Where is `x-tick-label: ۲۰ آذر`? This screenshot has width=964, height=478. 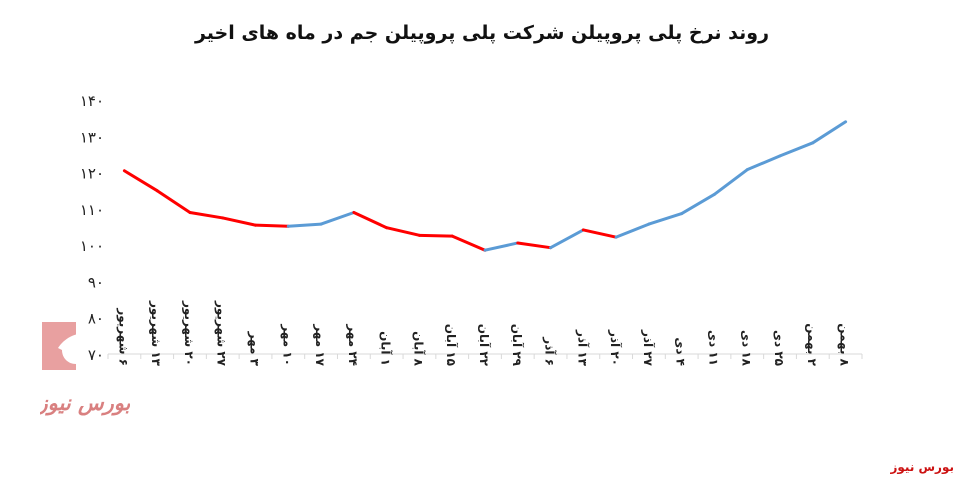
x-tick-label: ۲۰ آذر is located at coordinates (615, 347).